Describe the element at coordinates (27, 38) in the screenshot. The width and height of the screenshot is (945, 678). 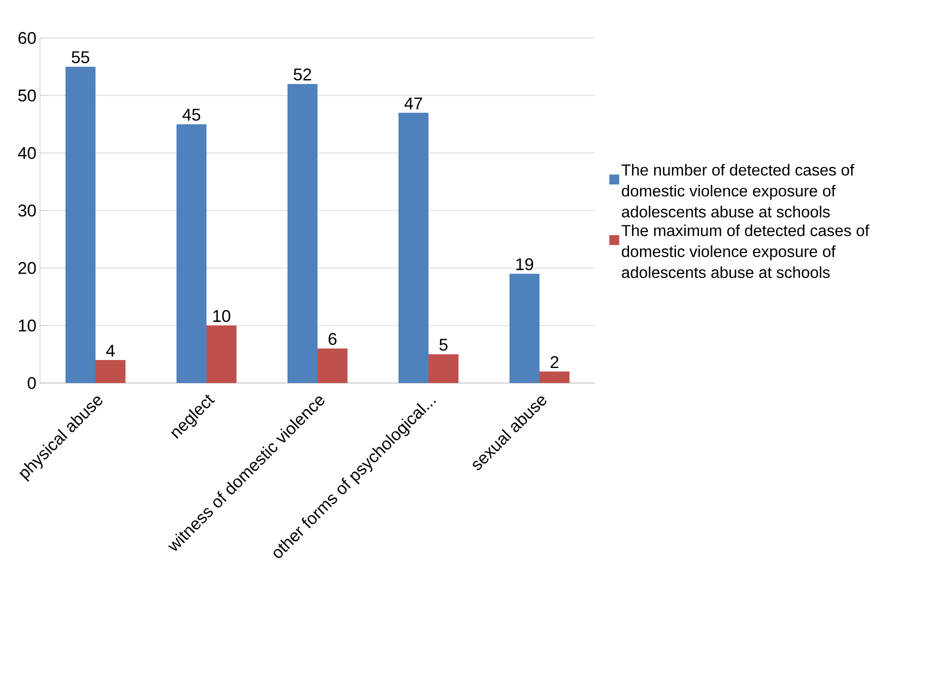
I see `y-tick-label: 60` at that location.